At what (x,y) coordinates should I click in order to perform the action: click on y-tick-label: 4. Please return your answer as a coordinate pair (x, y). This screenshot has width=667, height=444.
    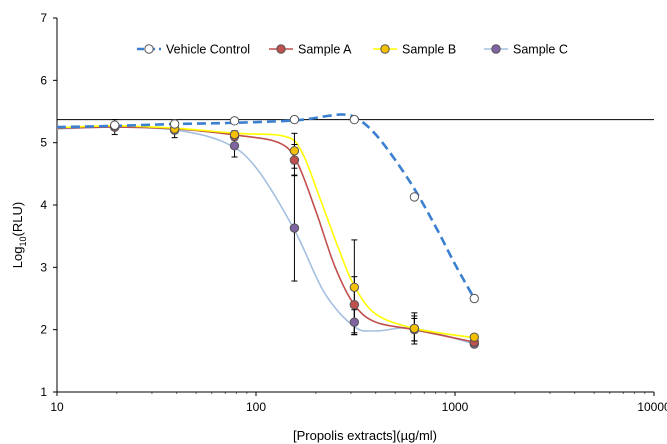
    Looking at the image, I should click on (43, 205).